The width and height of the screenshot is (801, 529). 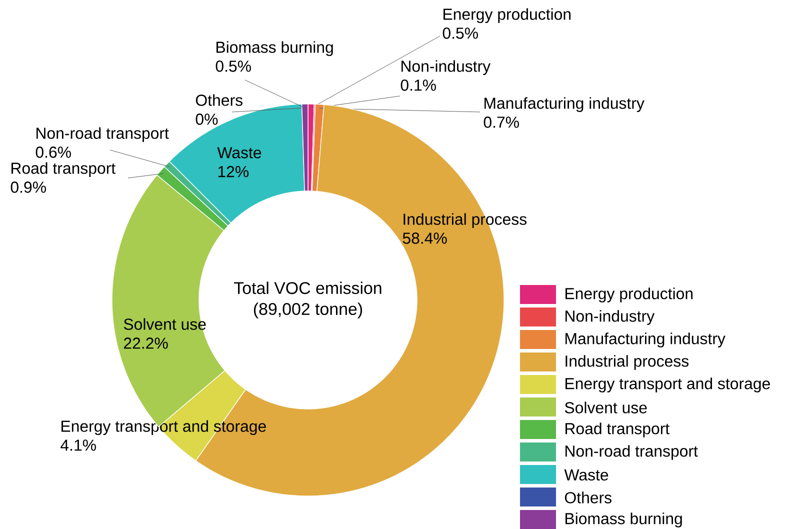 What do you see at coordinates (586, 475) in the screenshot?
I see `legend-label: Waste` at bounding box center [586, 475].